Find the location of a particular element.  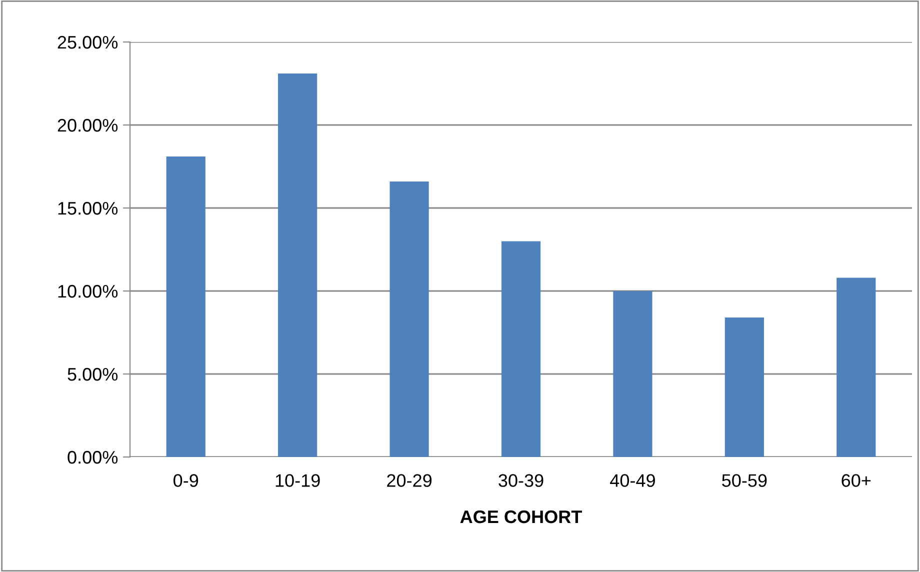

y-tick-label: 5.00% is located at coordinates (93, 374).